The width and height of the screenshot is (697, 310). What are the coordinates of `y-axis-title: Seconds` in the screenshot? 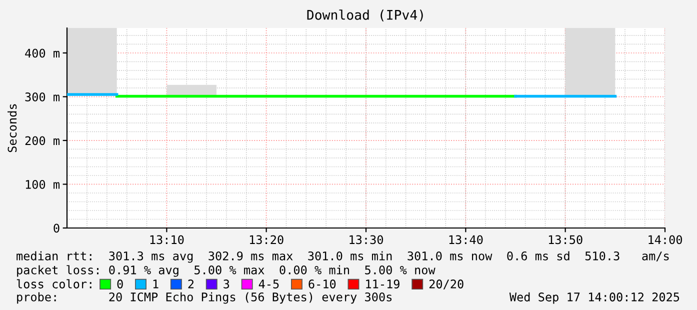 It's located at (12, 128).